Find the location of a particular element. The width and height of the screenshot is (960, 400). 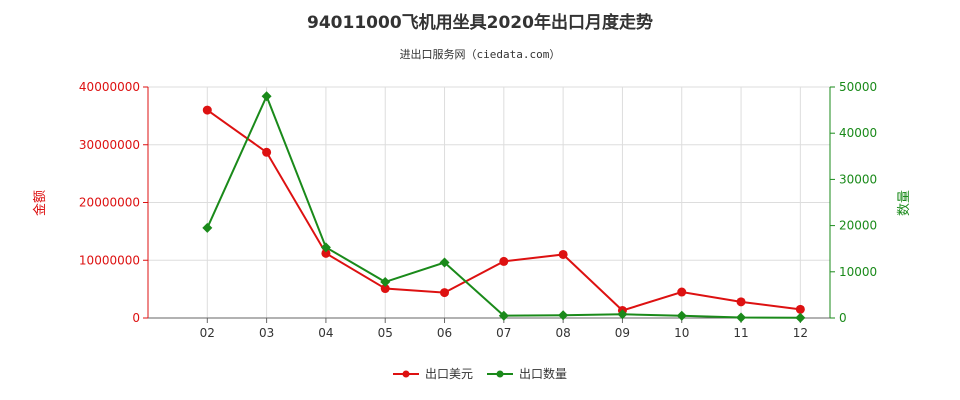

left-tick-label: 10000000 is located at coordinates (109, 260).